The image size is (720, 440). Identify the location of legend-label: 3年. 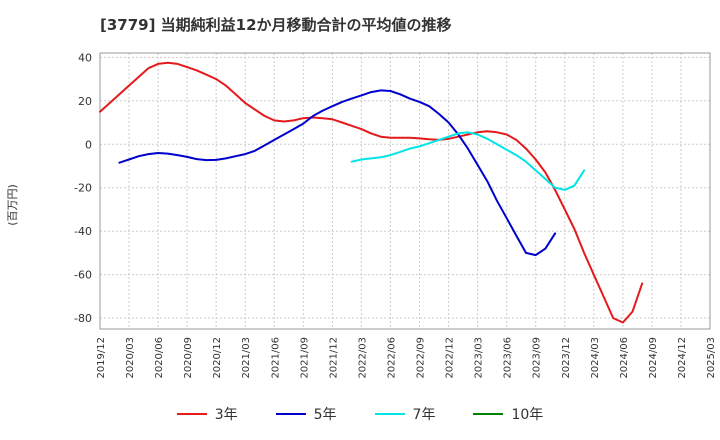
(226, 415).